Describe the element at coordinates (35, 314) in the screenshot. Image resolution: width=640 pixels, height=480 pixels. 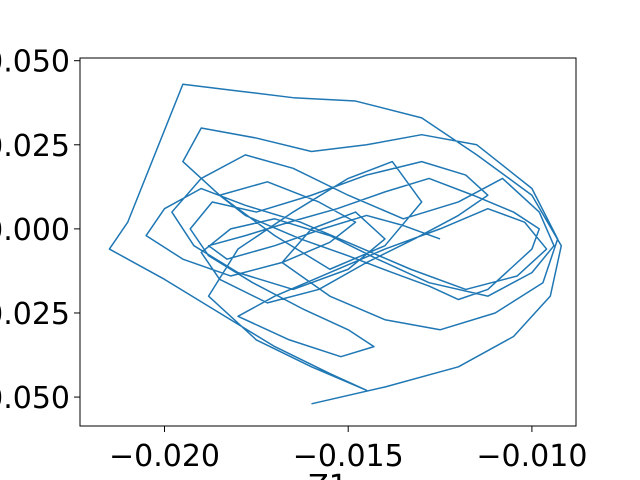
I see `y-tick-label: −0.025` at that location.